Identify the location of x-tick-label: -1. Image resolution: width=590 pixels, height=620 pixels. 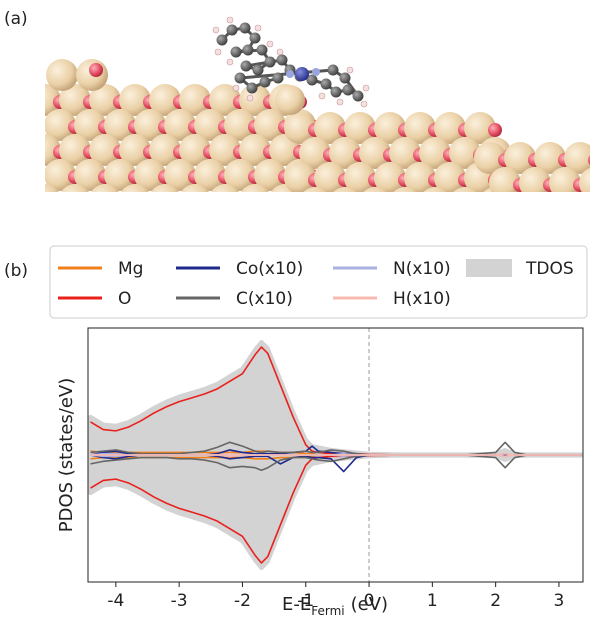
(305, 601).